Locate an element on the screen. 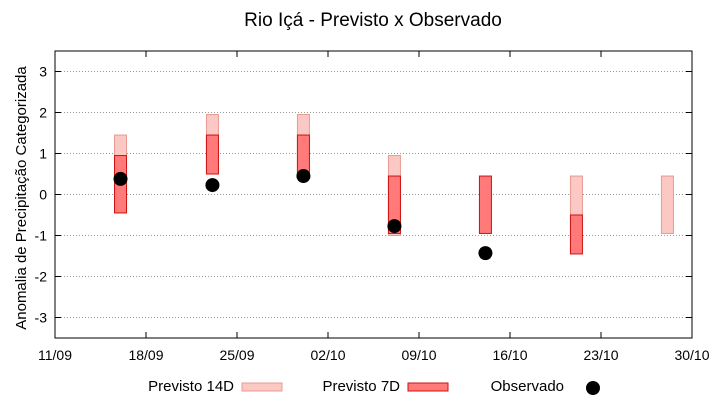  y-tick-label: 3 is located at coordinates (43, 72).